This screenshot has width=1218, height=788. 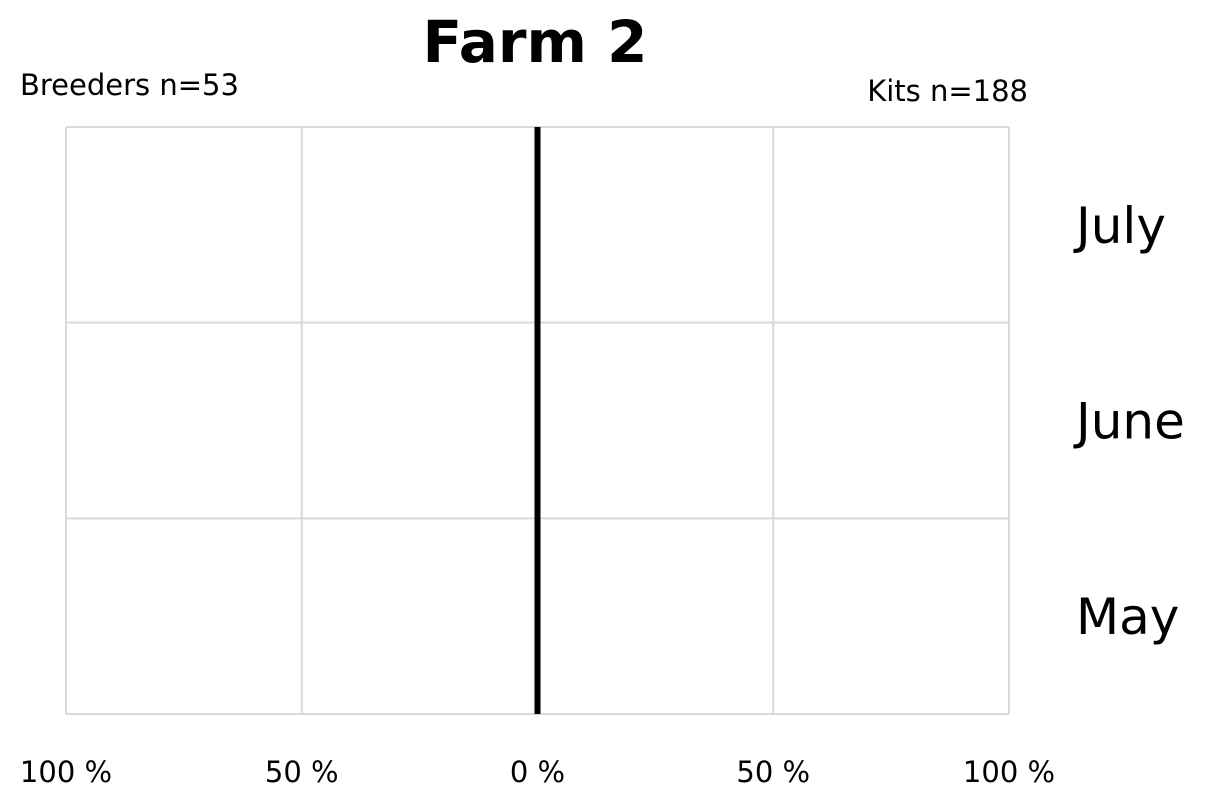 What do you see at coordinates (535, 42) in the screenshot?
I see `chart-title: Farm 2` at bounding box center [535, 42].